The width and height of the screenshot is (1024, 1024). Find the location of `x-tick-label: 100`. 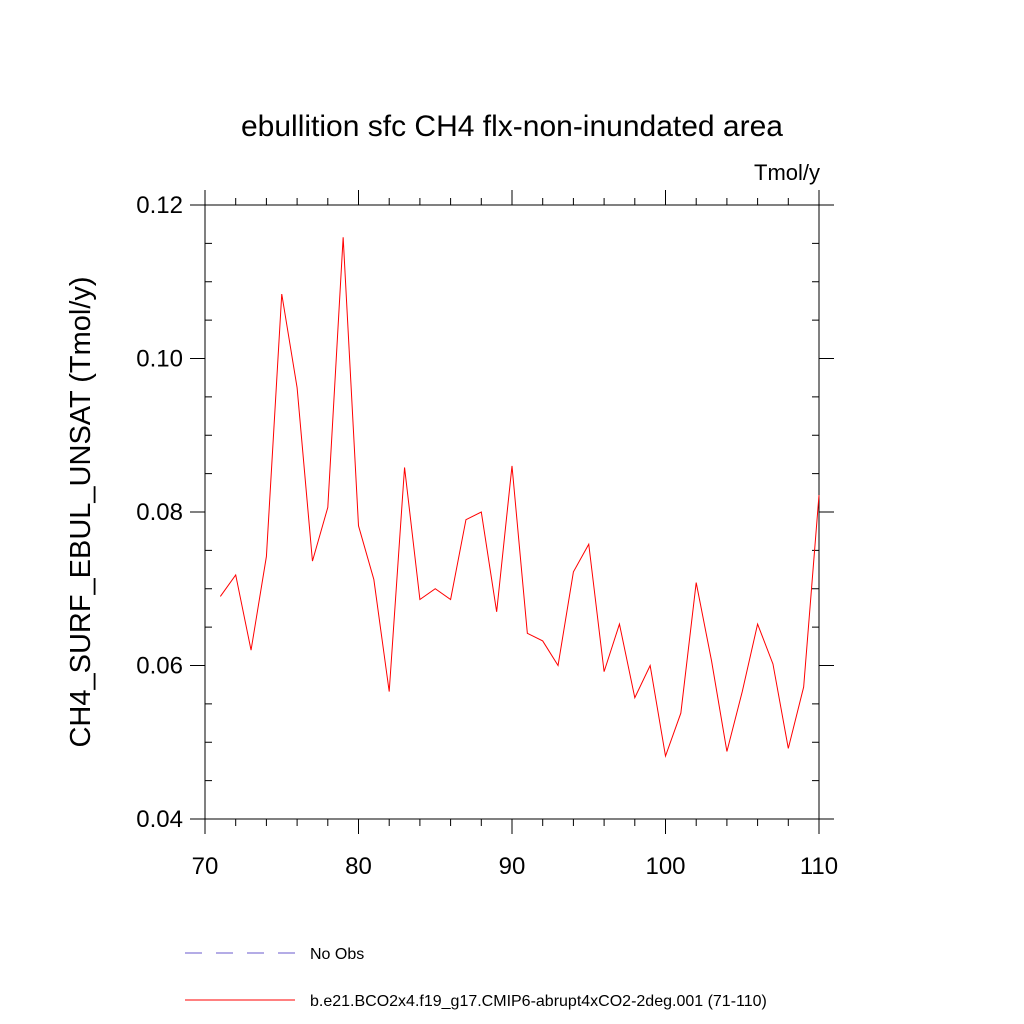

x-tick-label: 100 is located at coordinates (665, 866).